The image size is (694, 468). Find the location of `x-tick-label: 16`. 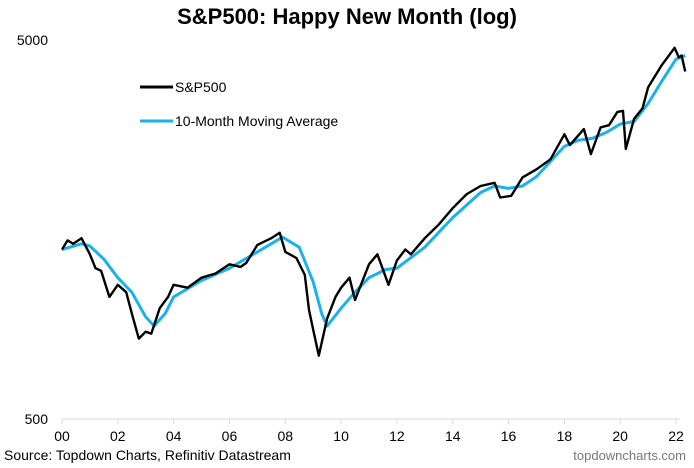

x-tick-label: 16 is located at coordinates (509, 436).